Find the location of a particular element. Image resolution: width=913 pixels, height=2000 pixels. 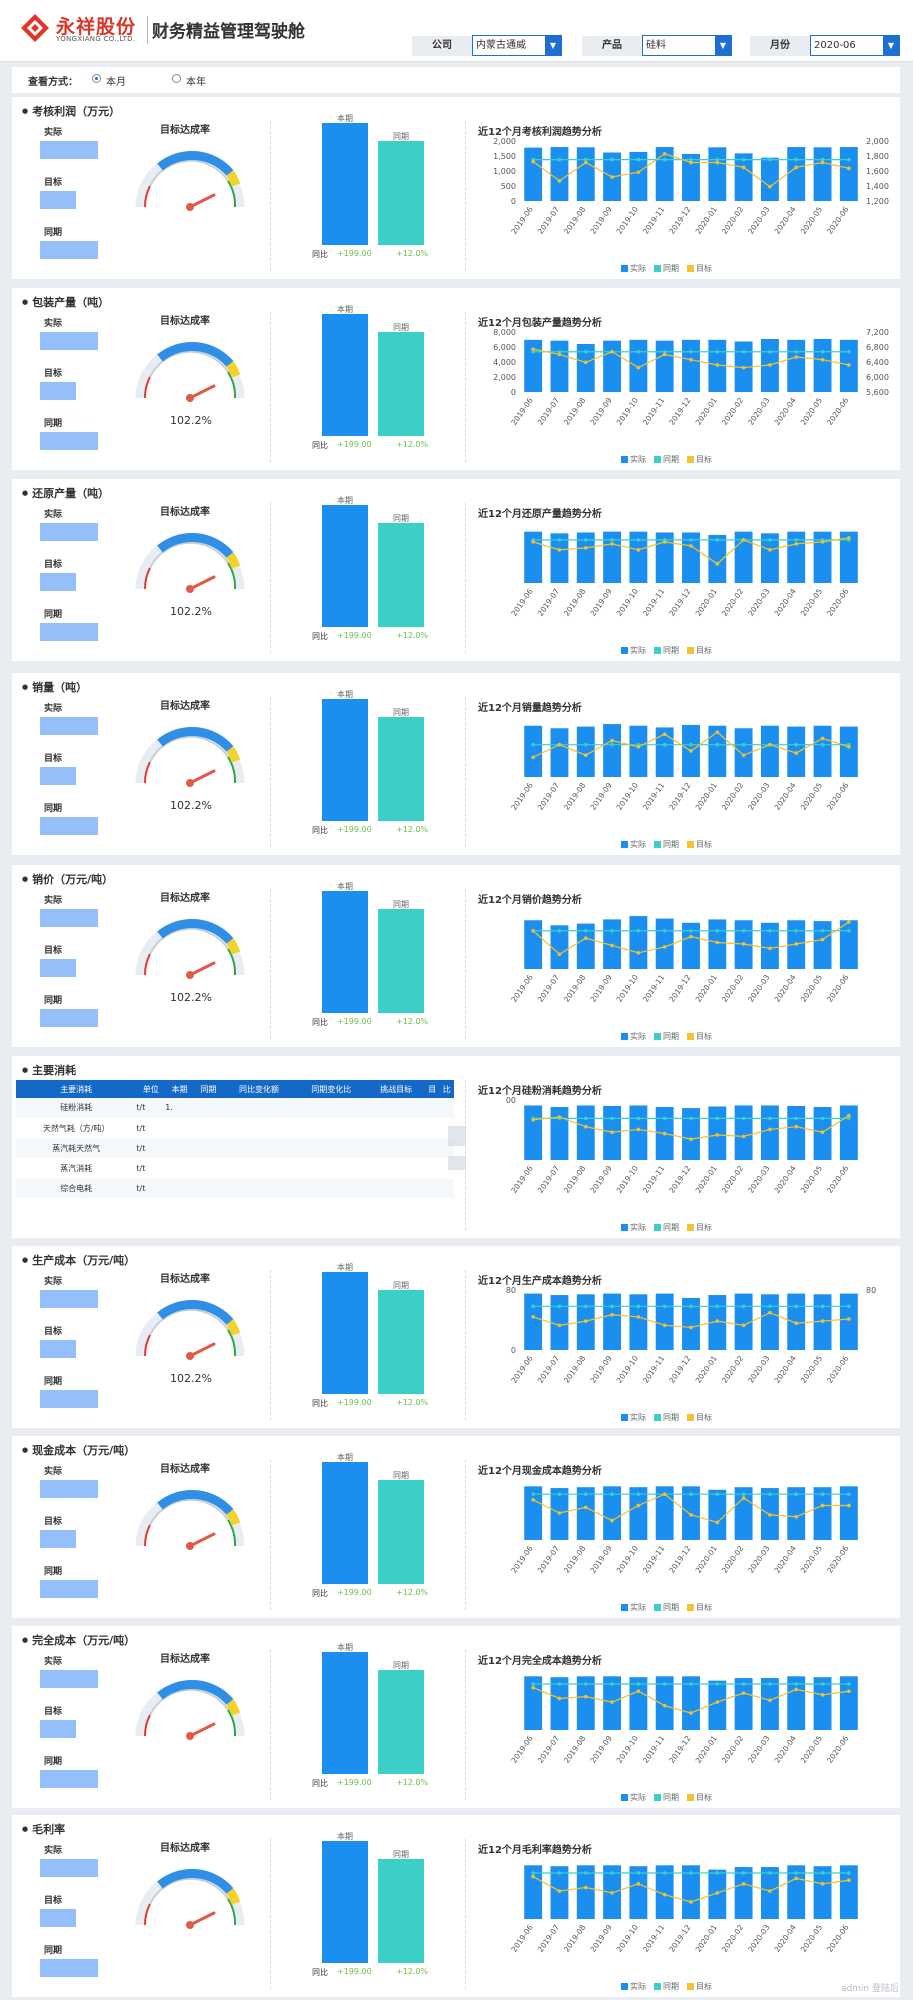

table-row: 蒸汽耗天然气 t/t is located at coordinates (235, 1148).